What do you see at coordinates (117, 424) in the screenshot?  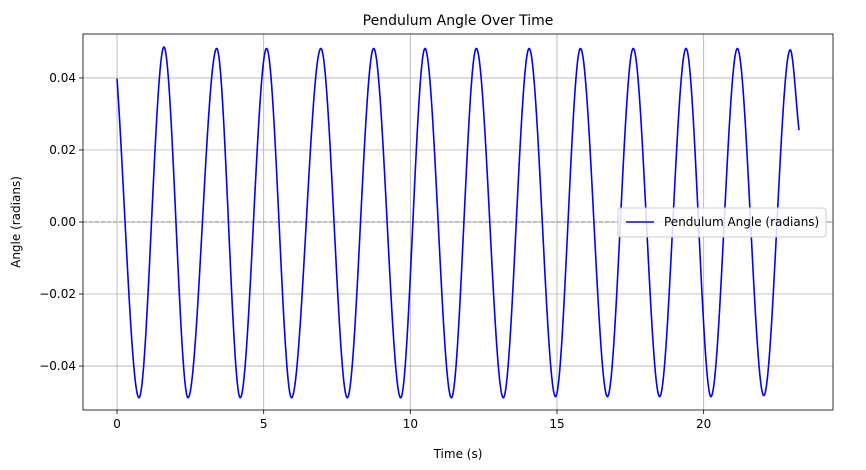 I see `x-tick-label: 0` at bounding box center [117, 424].